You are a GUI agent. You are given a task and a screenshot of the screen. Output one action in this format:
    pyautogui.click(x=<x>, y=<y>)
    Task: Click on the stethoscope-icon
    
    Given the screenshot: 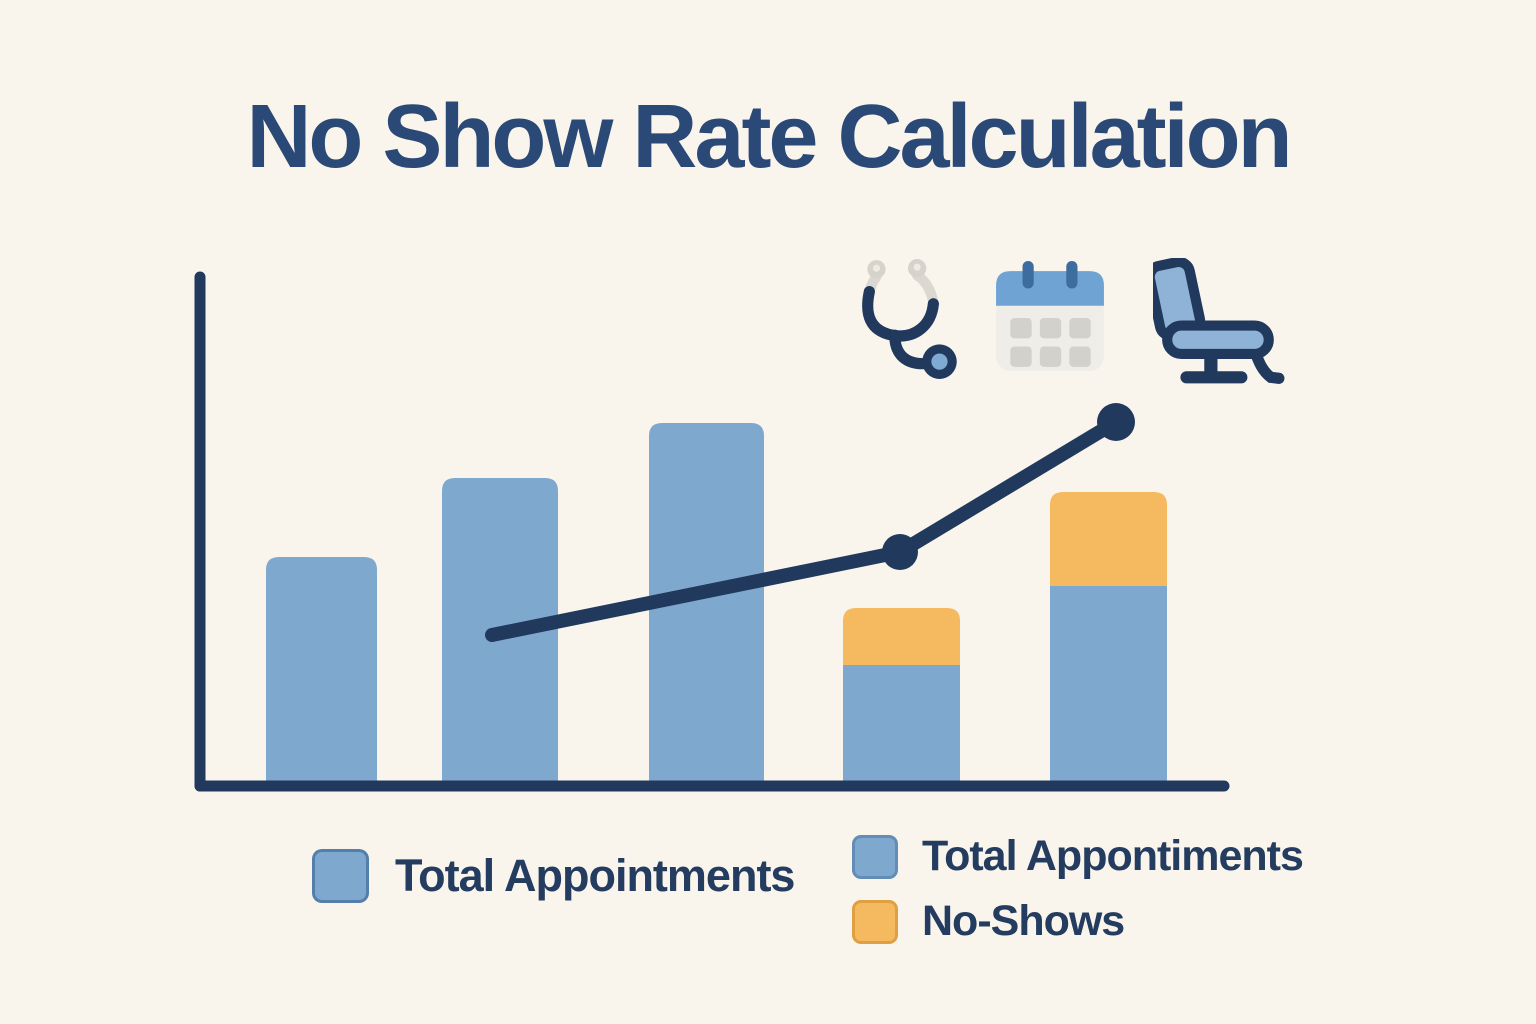 What is the action you would take?
    pyautogui.click(x=909, y=319)
    